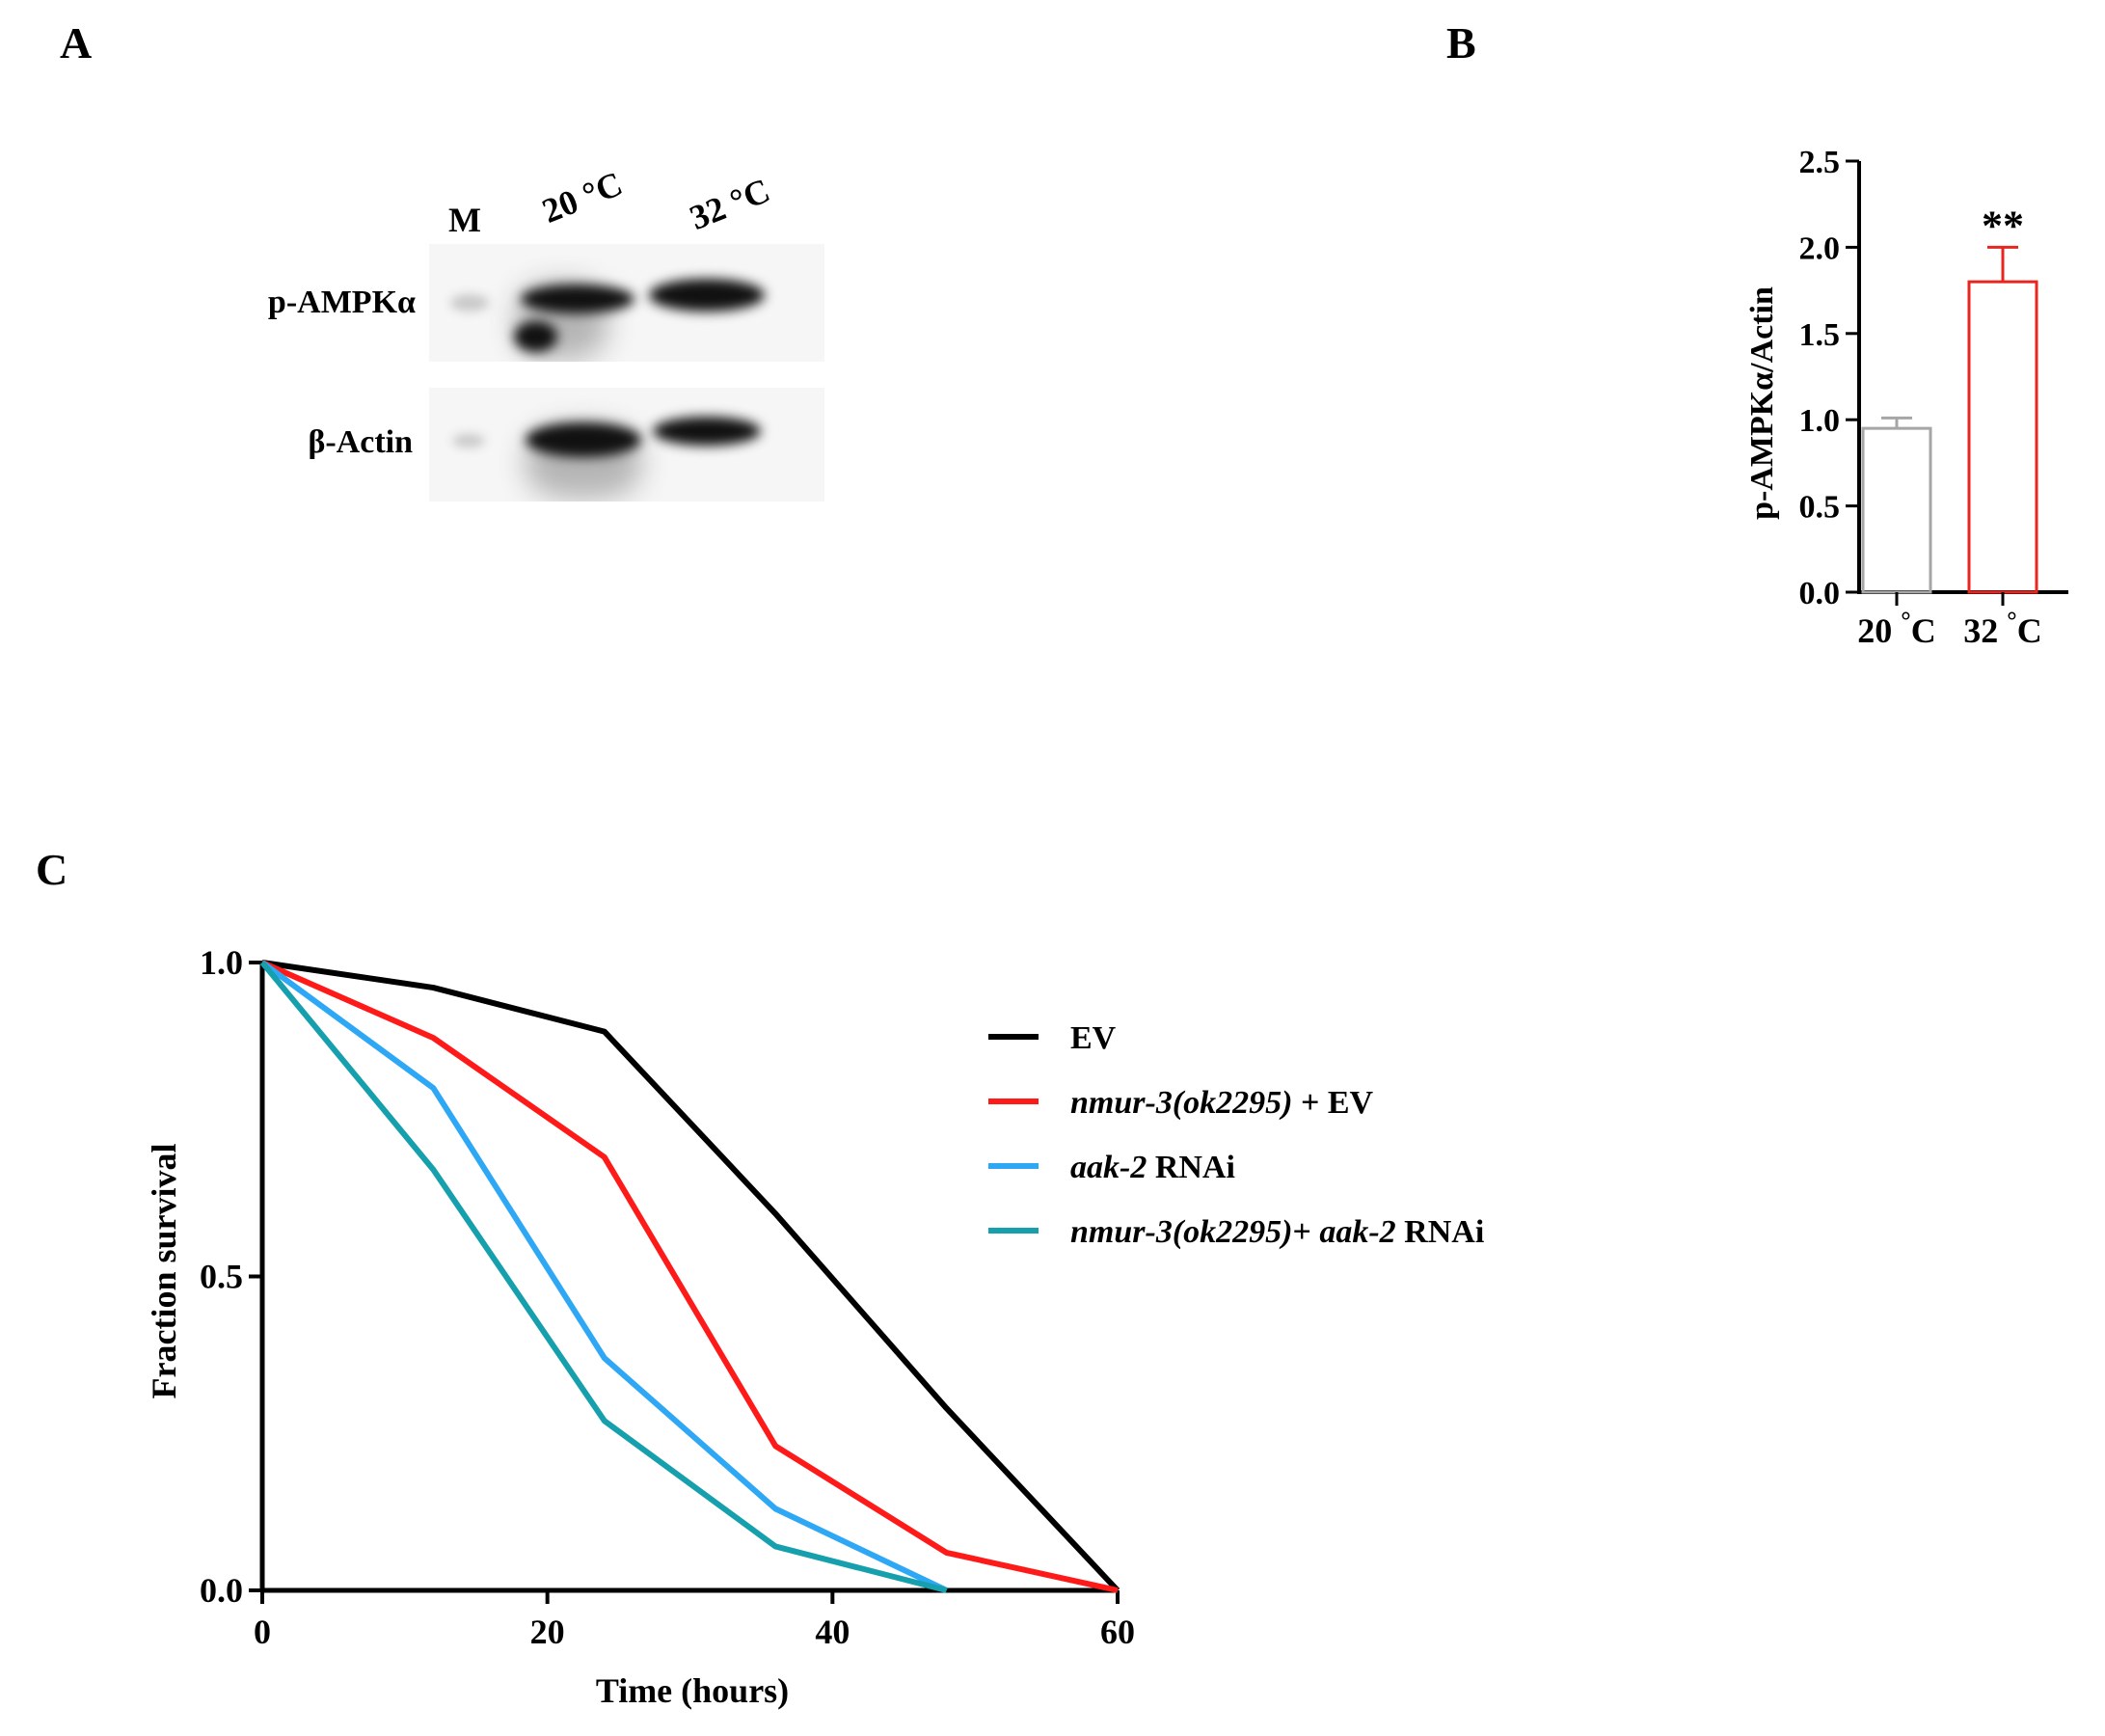  Describe the element at coordinates (1222, 1103) in the screenshot. I see `legend-label-series-2: nmur-3(ok2295) + EV` at that location.